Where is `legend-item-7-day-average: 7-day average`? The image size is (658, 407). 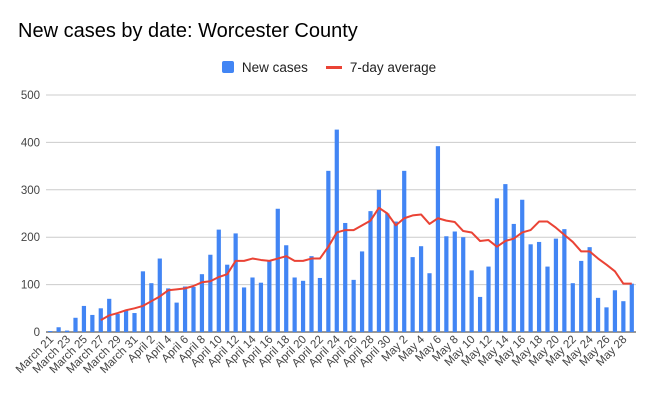 legend-item-7-day-average: 7-day average is located at coordinates (381, 67).